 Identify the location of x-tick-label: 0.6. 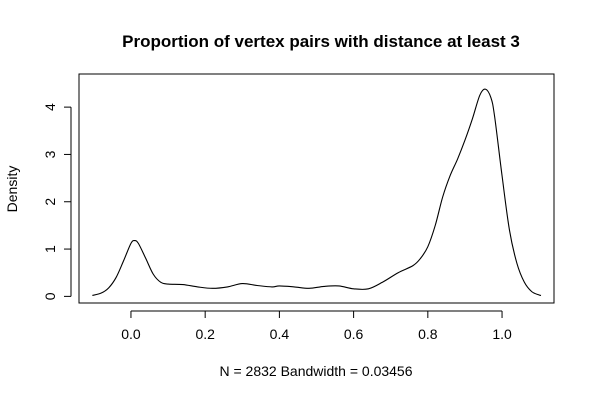
(354, 334).